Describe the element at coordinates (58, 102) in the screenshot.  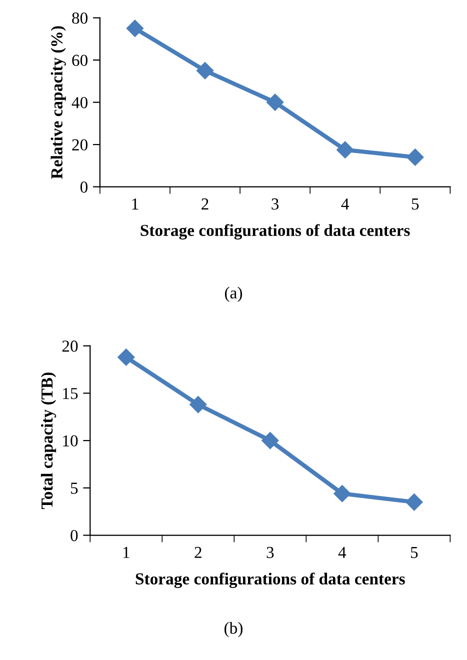
I see `y-axis-title: Relative capacity (%)` at that location.